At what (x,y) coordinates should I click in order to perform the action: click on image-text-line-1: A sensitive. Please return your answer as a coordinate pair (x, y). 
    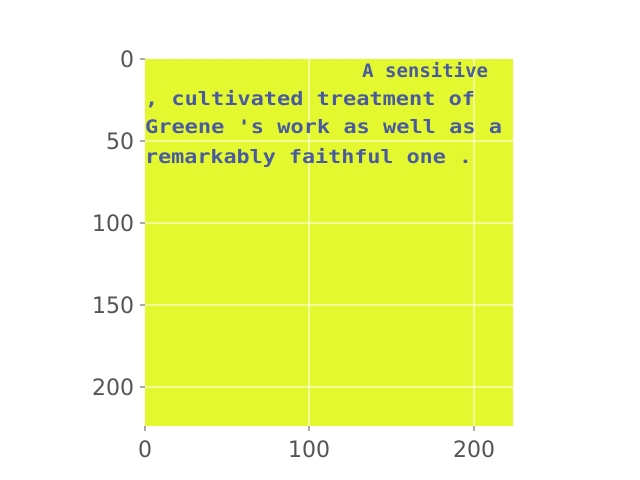
    Looking at the image, I should click on (425, 71).